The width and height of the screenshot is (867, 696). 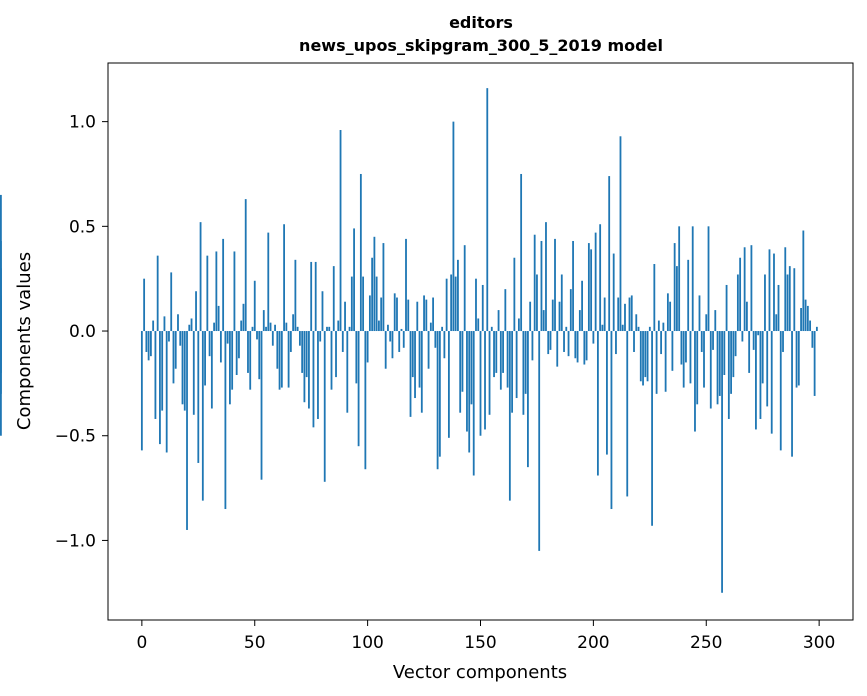 What do you see at coordinates (593, 643) in the screenshot?
I see `x-tick-label: 200` at bounding box center [593, 643].